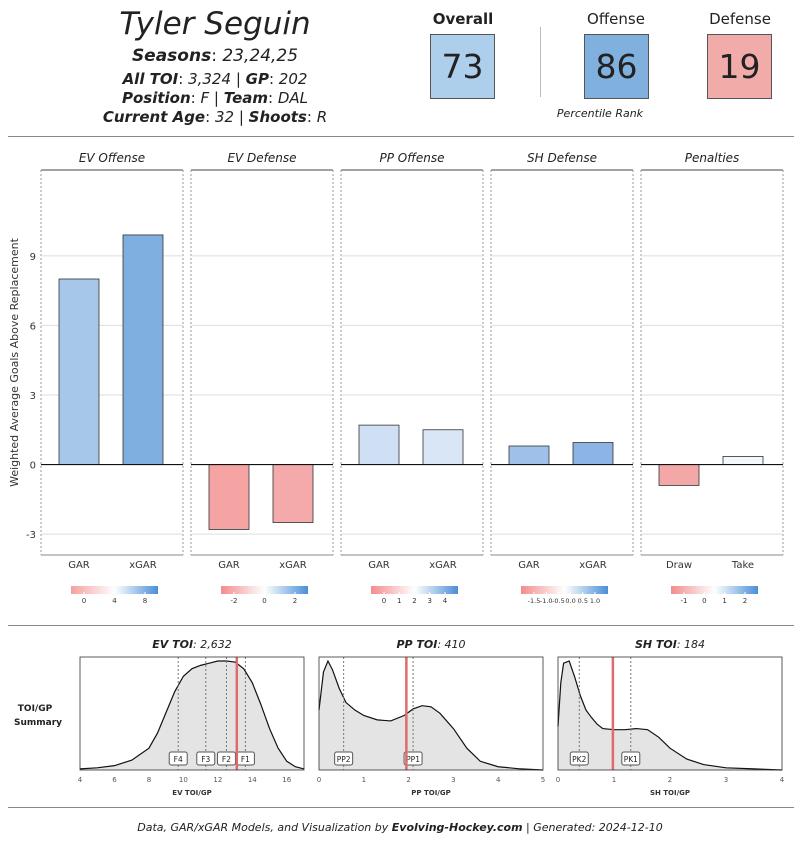 The height and width of the screenshot is (850, 800). I want to click on toi-panel-title: SH TOI: 184, so click(670, 644).